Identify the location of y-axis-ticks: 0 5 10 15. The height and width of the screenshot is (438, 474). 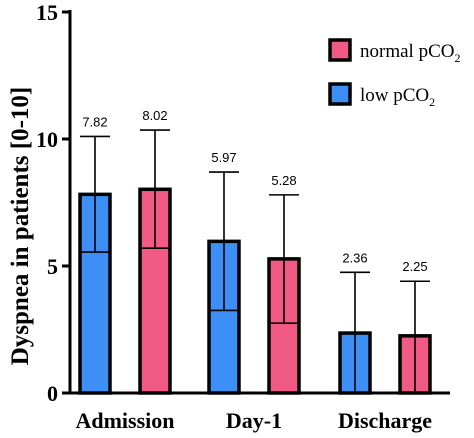
(53, 203).